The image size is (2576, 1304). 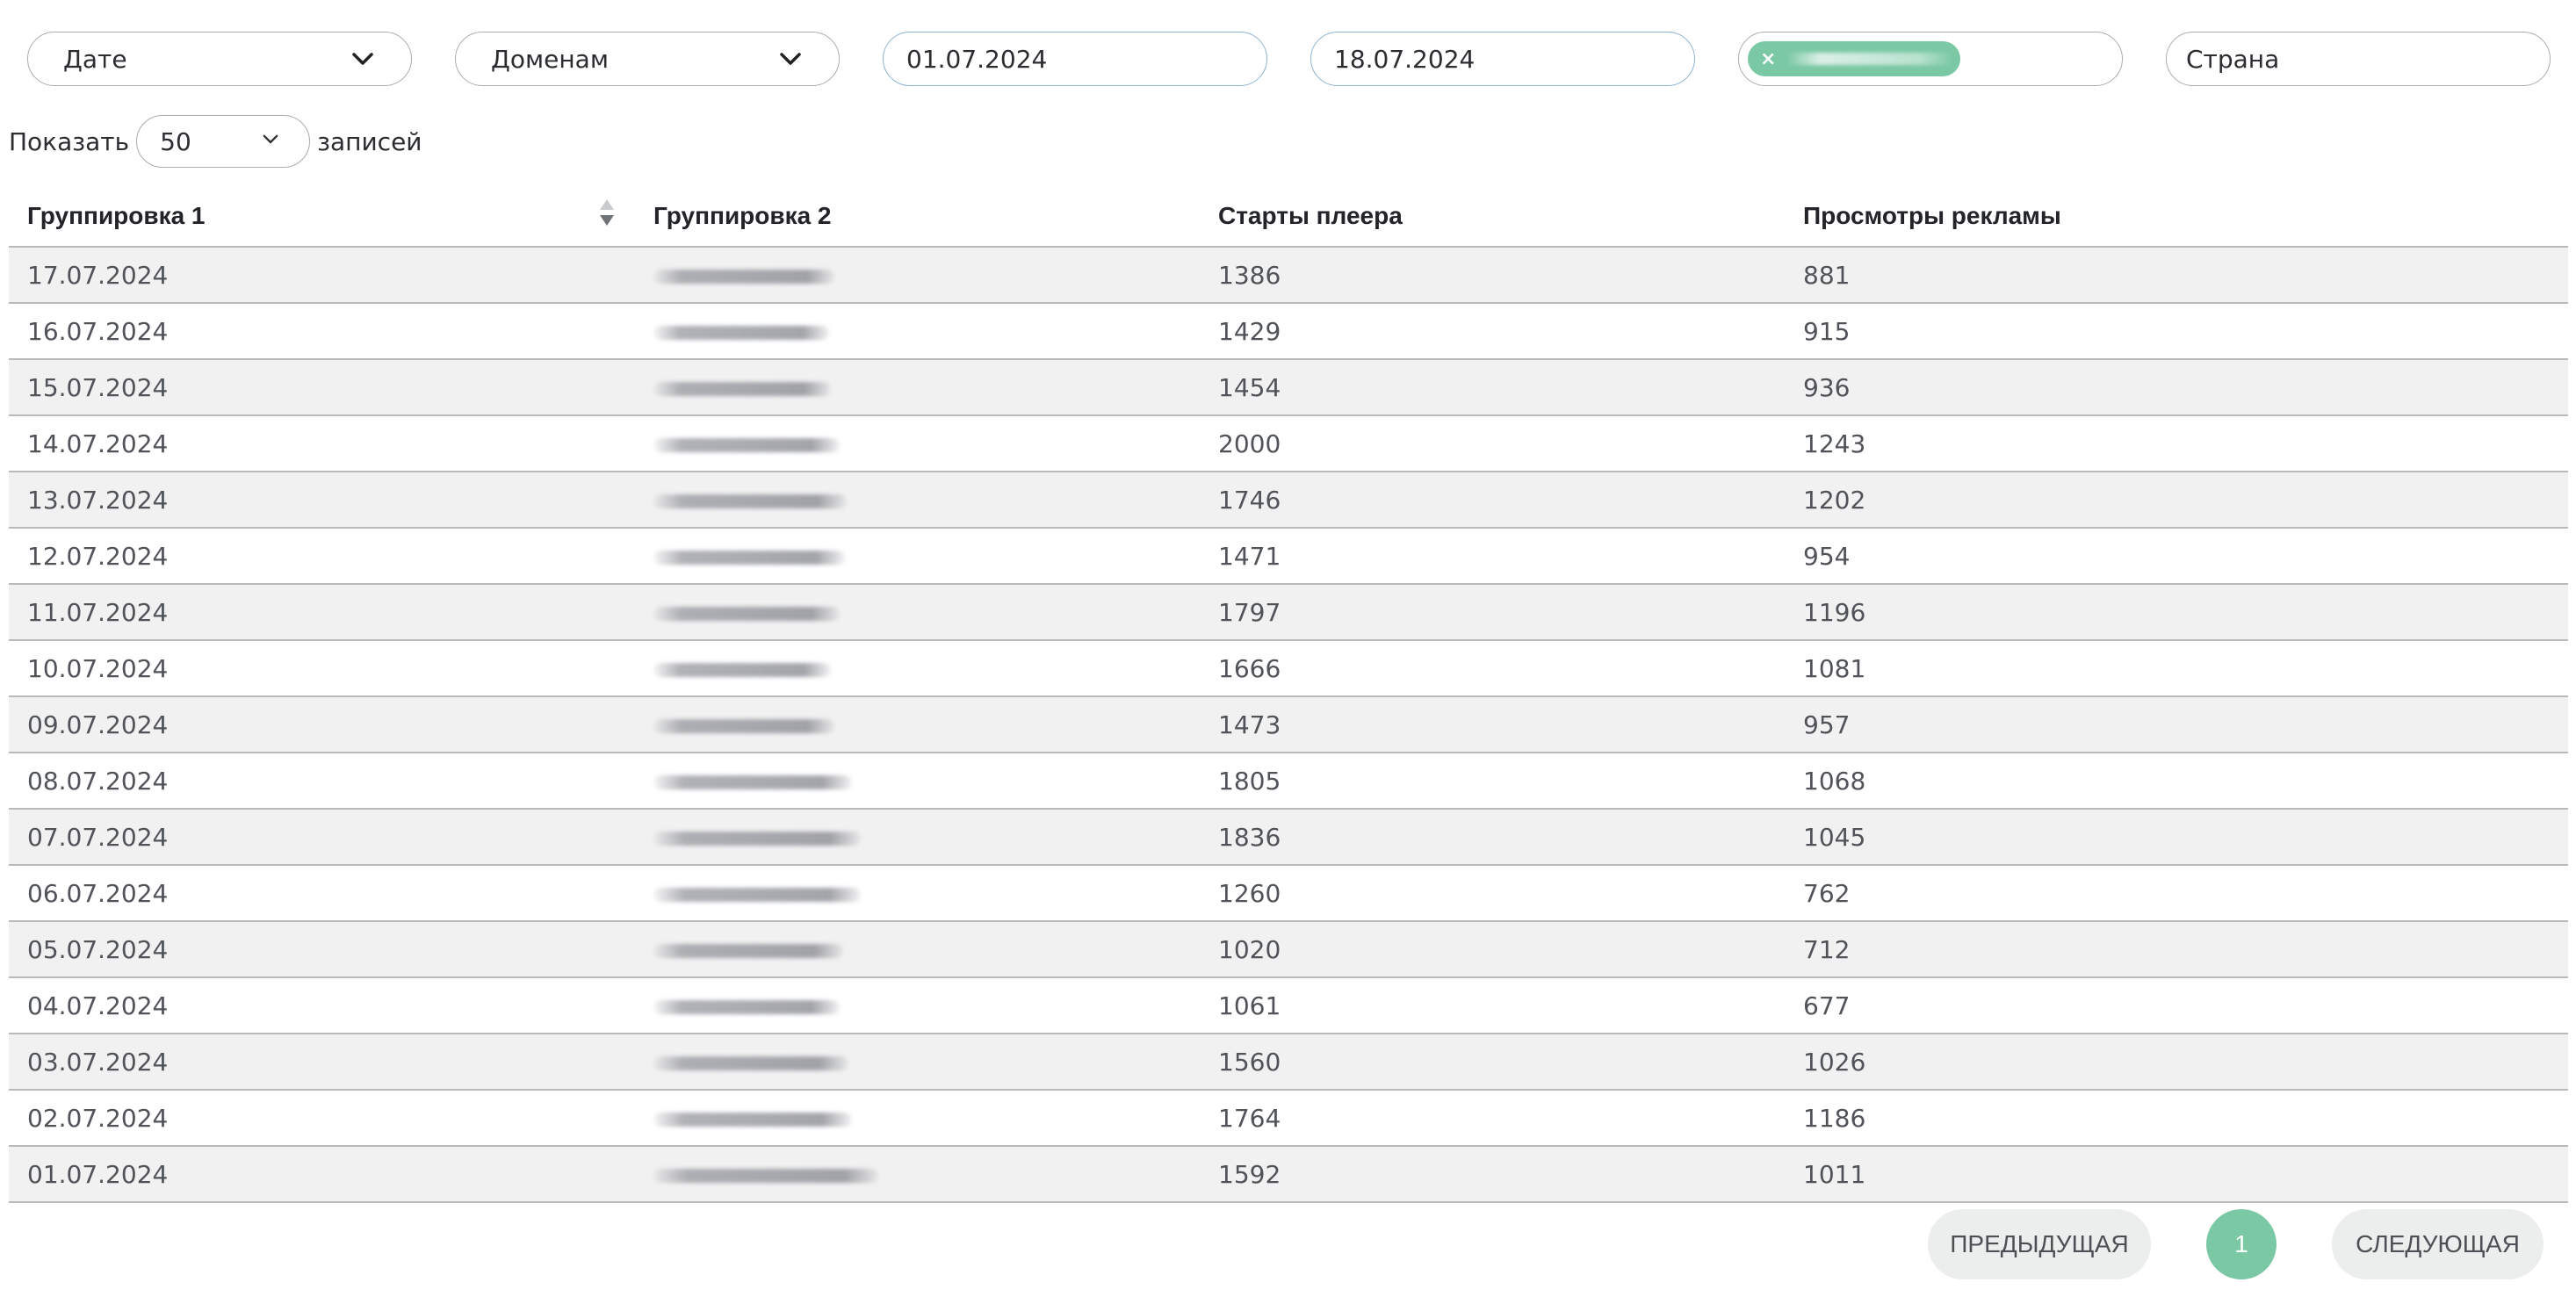 I want to click on cell-date: 05.07.2024, so click(x=98, y=949).